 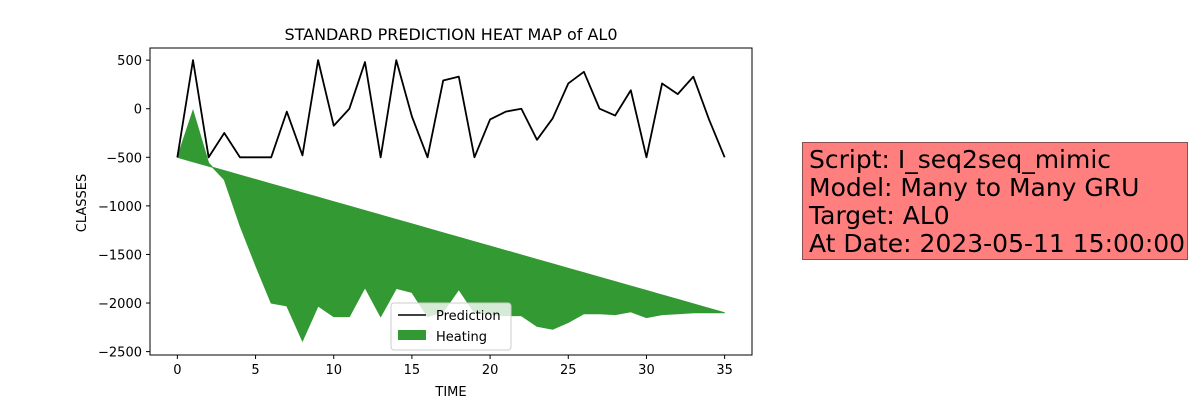 What do you see at coordinates (255, 370) in the screenshot?
I see `x-tick-label: 5` at bounding box center [255, 370].